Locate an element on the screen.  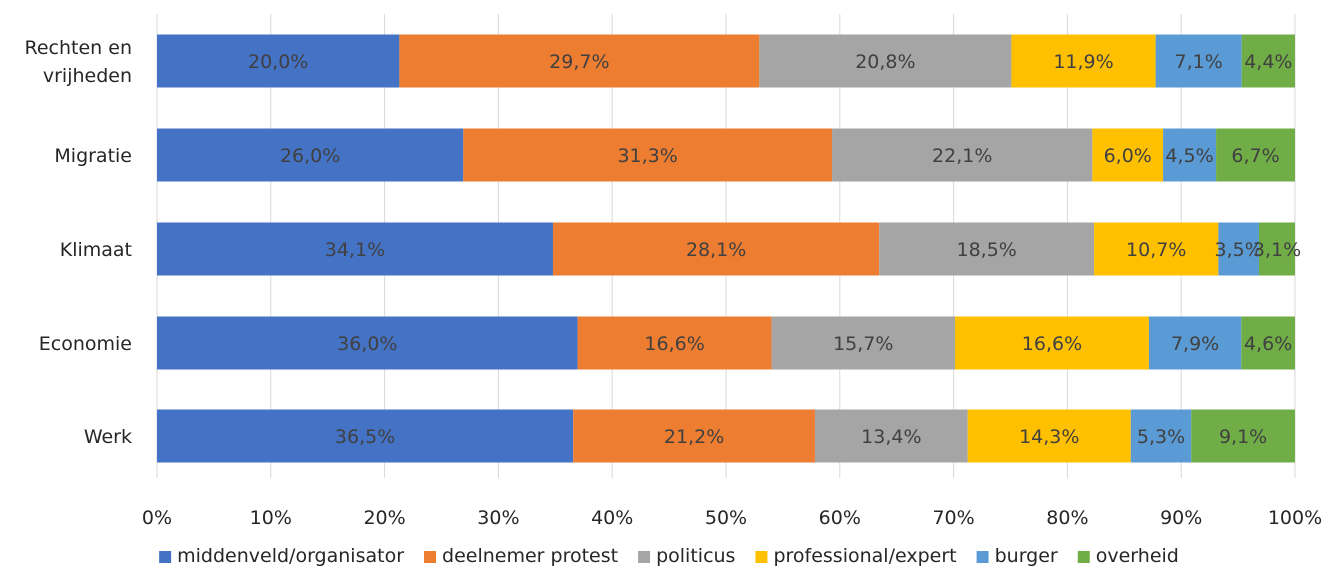
x-tick-label: 70% is located at coordinates (953, 518).